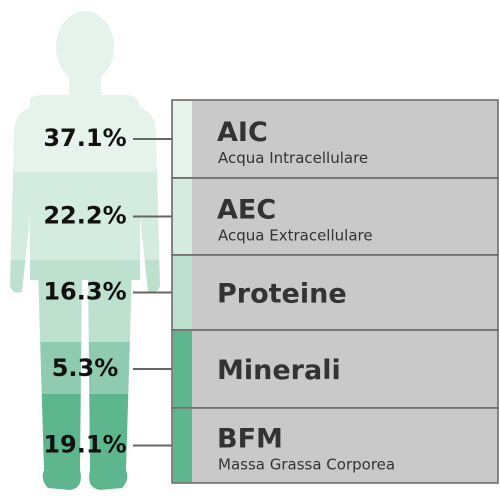 The height and width of the screenshot is (500, 500). Describe the element at coordinates (84, 292) in the screenshot. I see `percent-label: 16.3%` at that location.